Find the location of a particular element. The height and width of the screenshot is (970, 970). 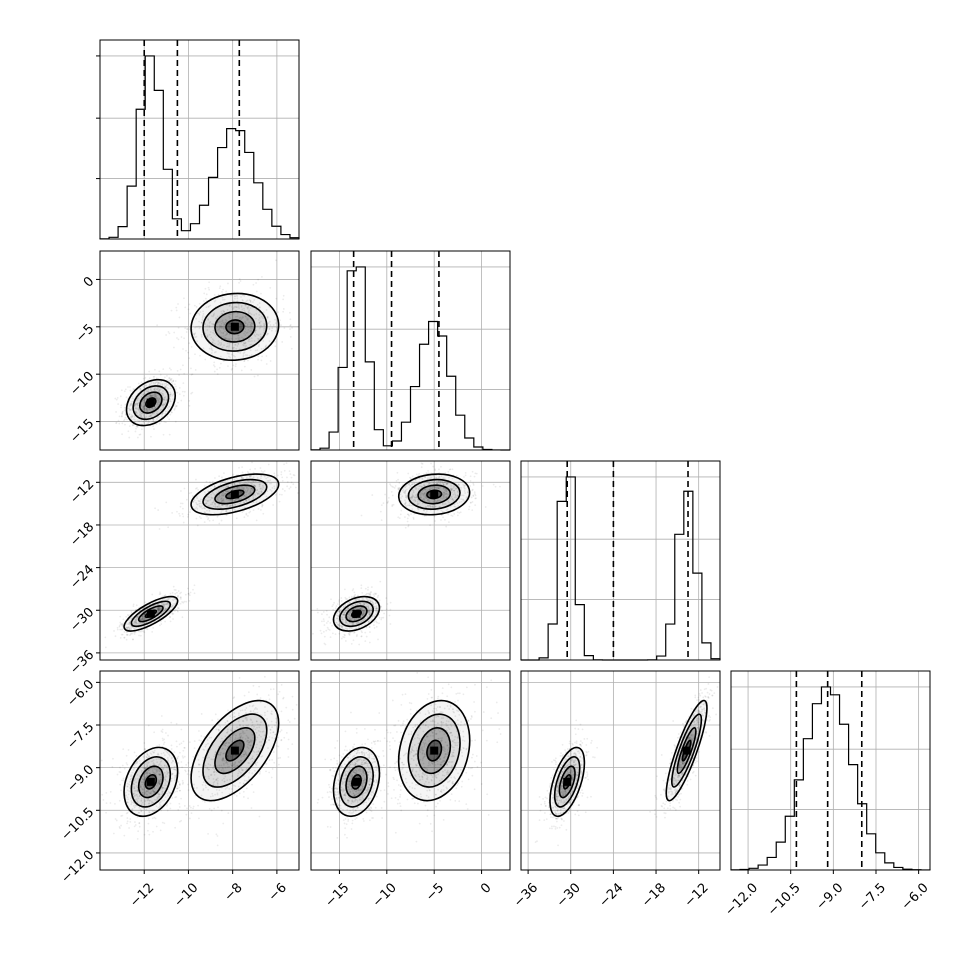

panel-2-blob-0-peak is located at coordinates (356, 613).